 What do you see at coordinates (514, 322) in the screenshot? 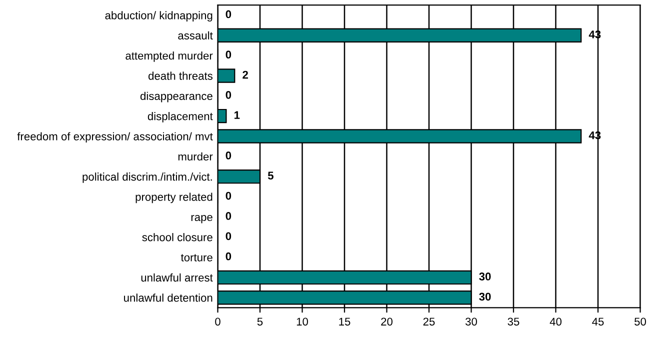
I see `x-tick-label: 35` at bounding box center [514, 322].